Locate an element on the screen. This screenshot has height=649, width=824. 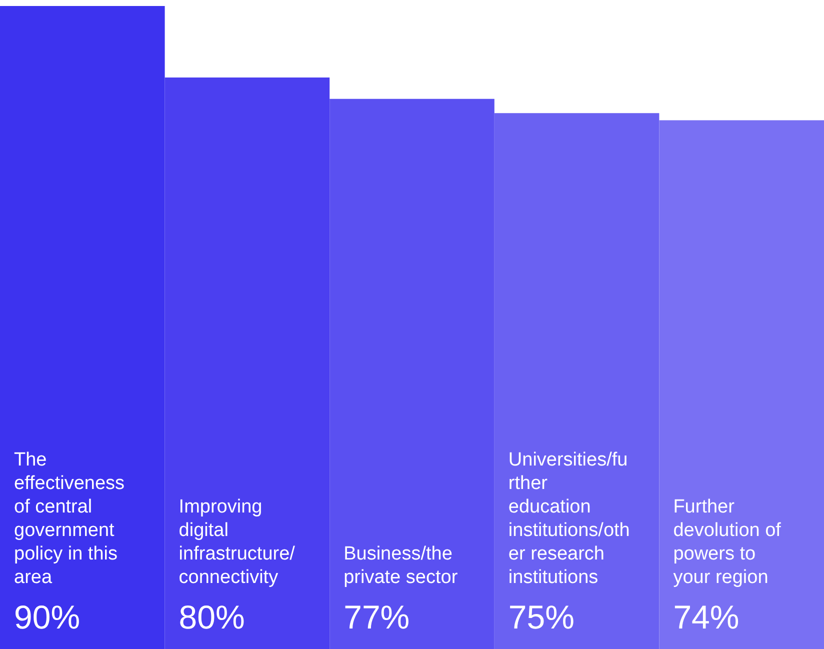
data-label: 75% is located at coordinates (541, 617).